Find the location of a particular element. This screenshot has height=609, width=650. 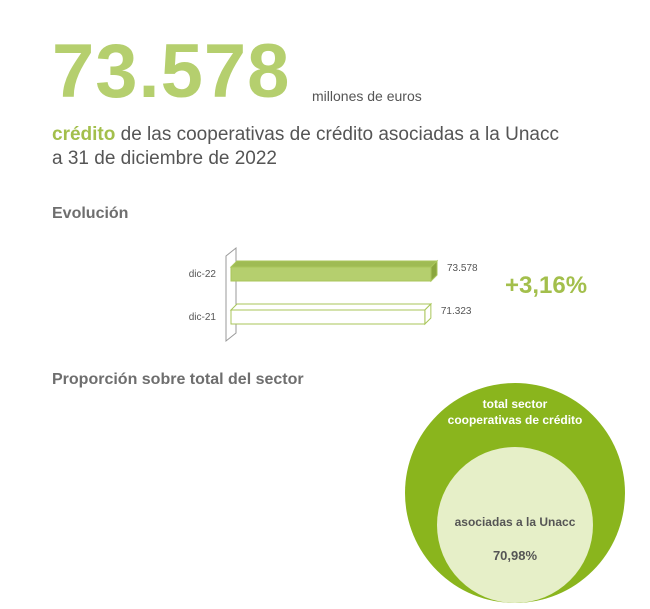

outer-label-line1: total sector is located at coordinates (515, 404).